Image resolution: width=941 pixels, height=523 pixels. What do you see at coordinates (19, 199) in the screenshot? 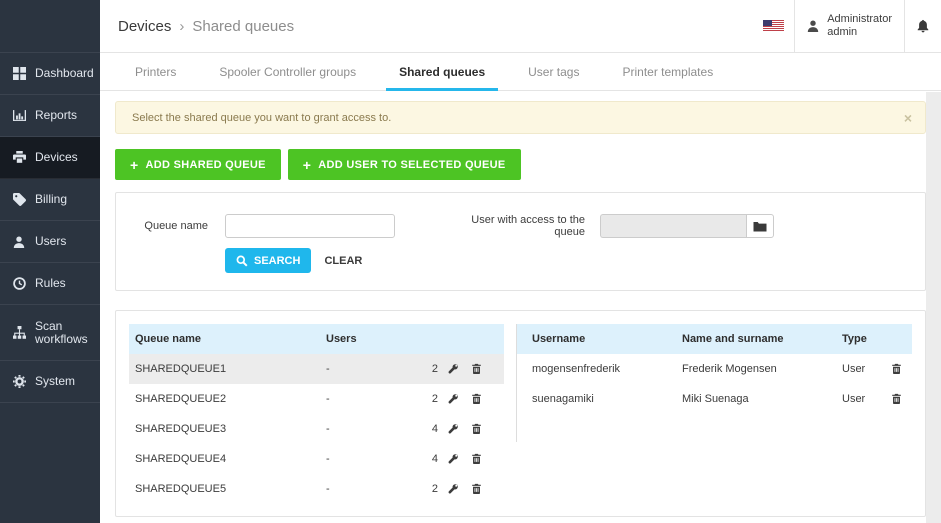
I see `tag-icon` at bounding box center [19, 199].